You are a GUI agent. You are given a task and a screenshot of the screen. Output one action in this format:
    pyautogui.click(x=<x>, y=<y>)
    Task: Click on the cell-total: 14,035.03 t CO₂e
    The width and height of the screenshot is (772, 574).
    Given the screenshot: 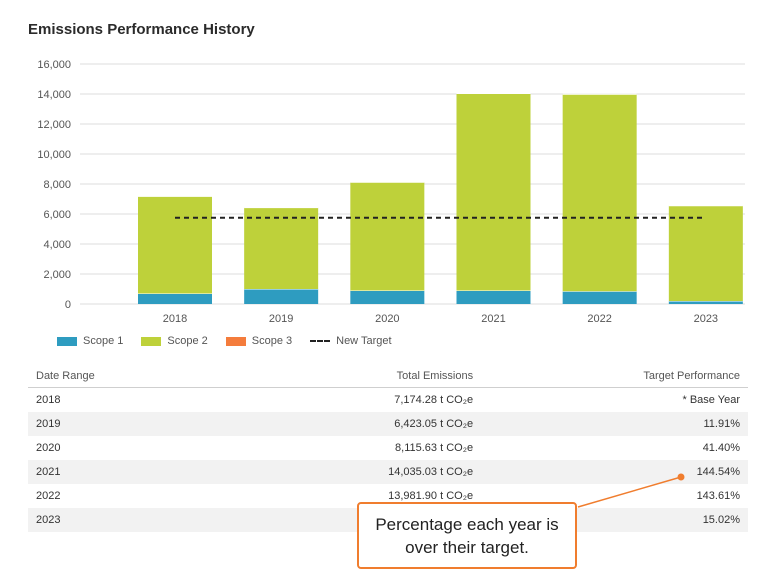 What is the action you would take?
    pyautogui.click(x=343, y=472)
    